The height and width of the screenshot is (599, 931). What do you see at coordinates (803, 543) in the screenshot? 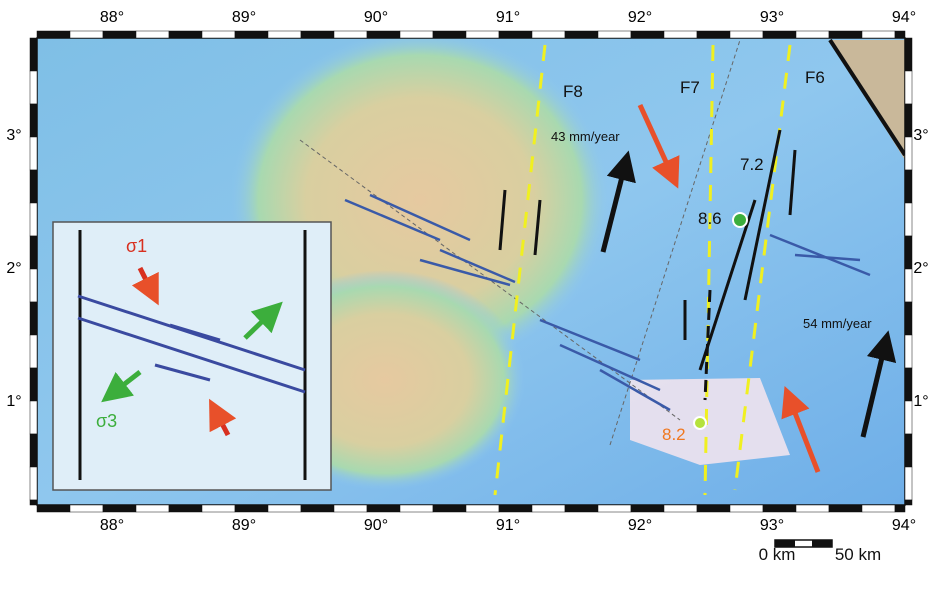
I see `scale-bar` at bounding box center [803, 543].